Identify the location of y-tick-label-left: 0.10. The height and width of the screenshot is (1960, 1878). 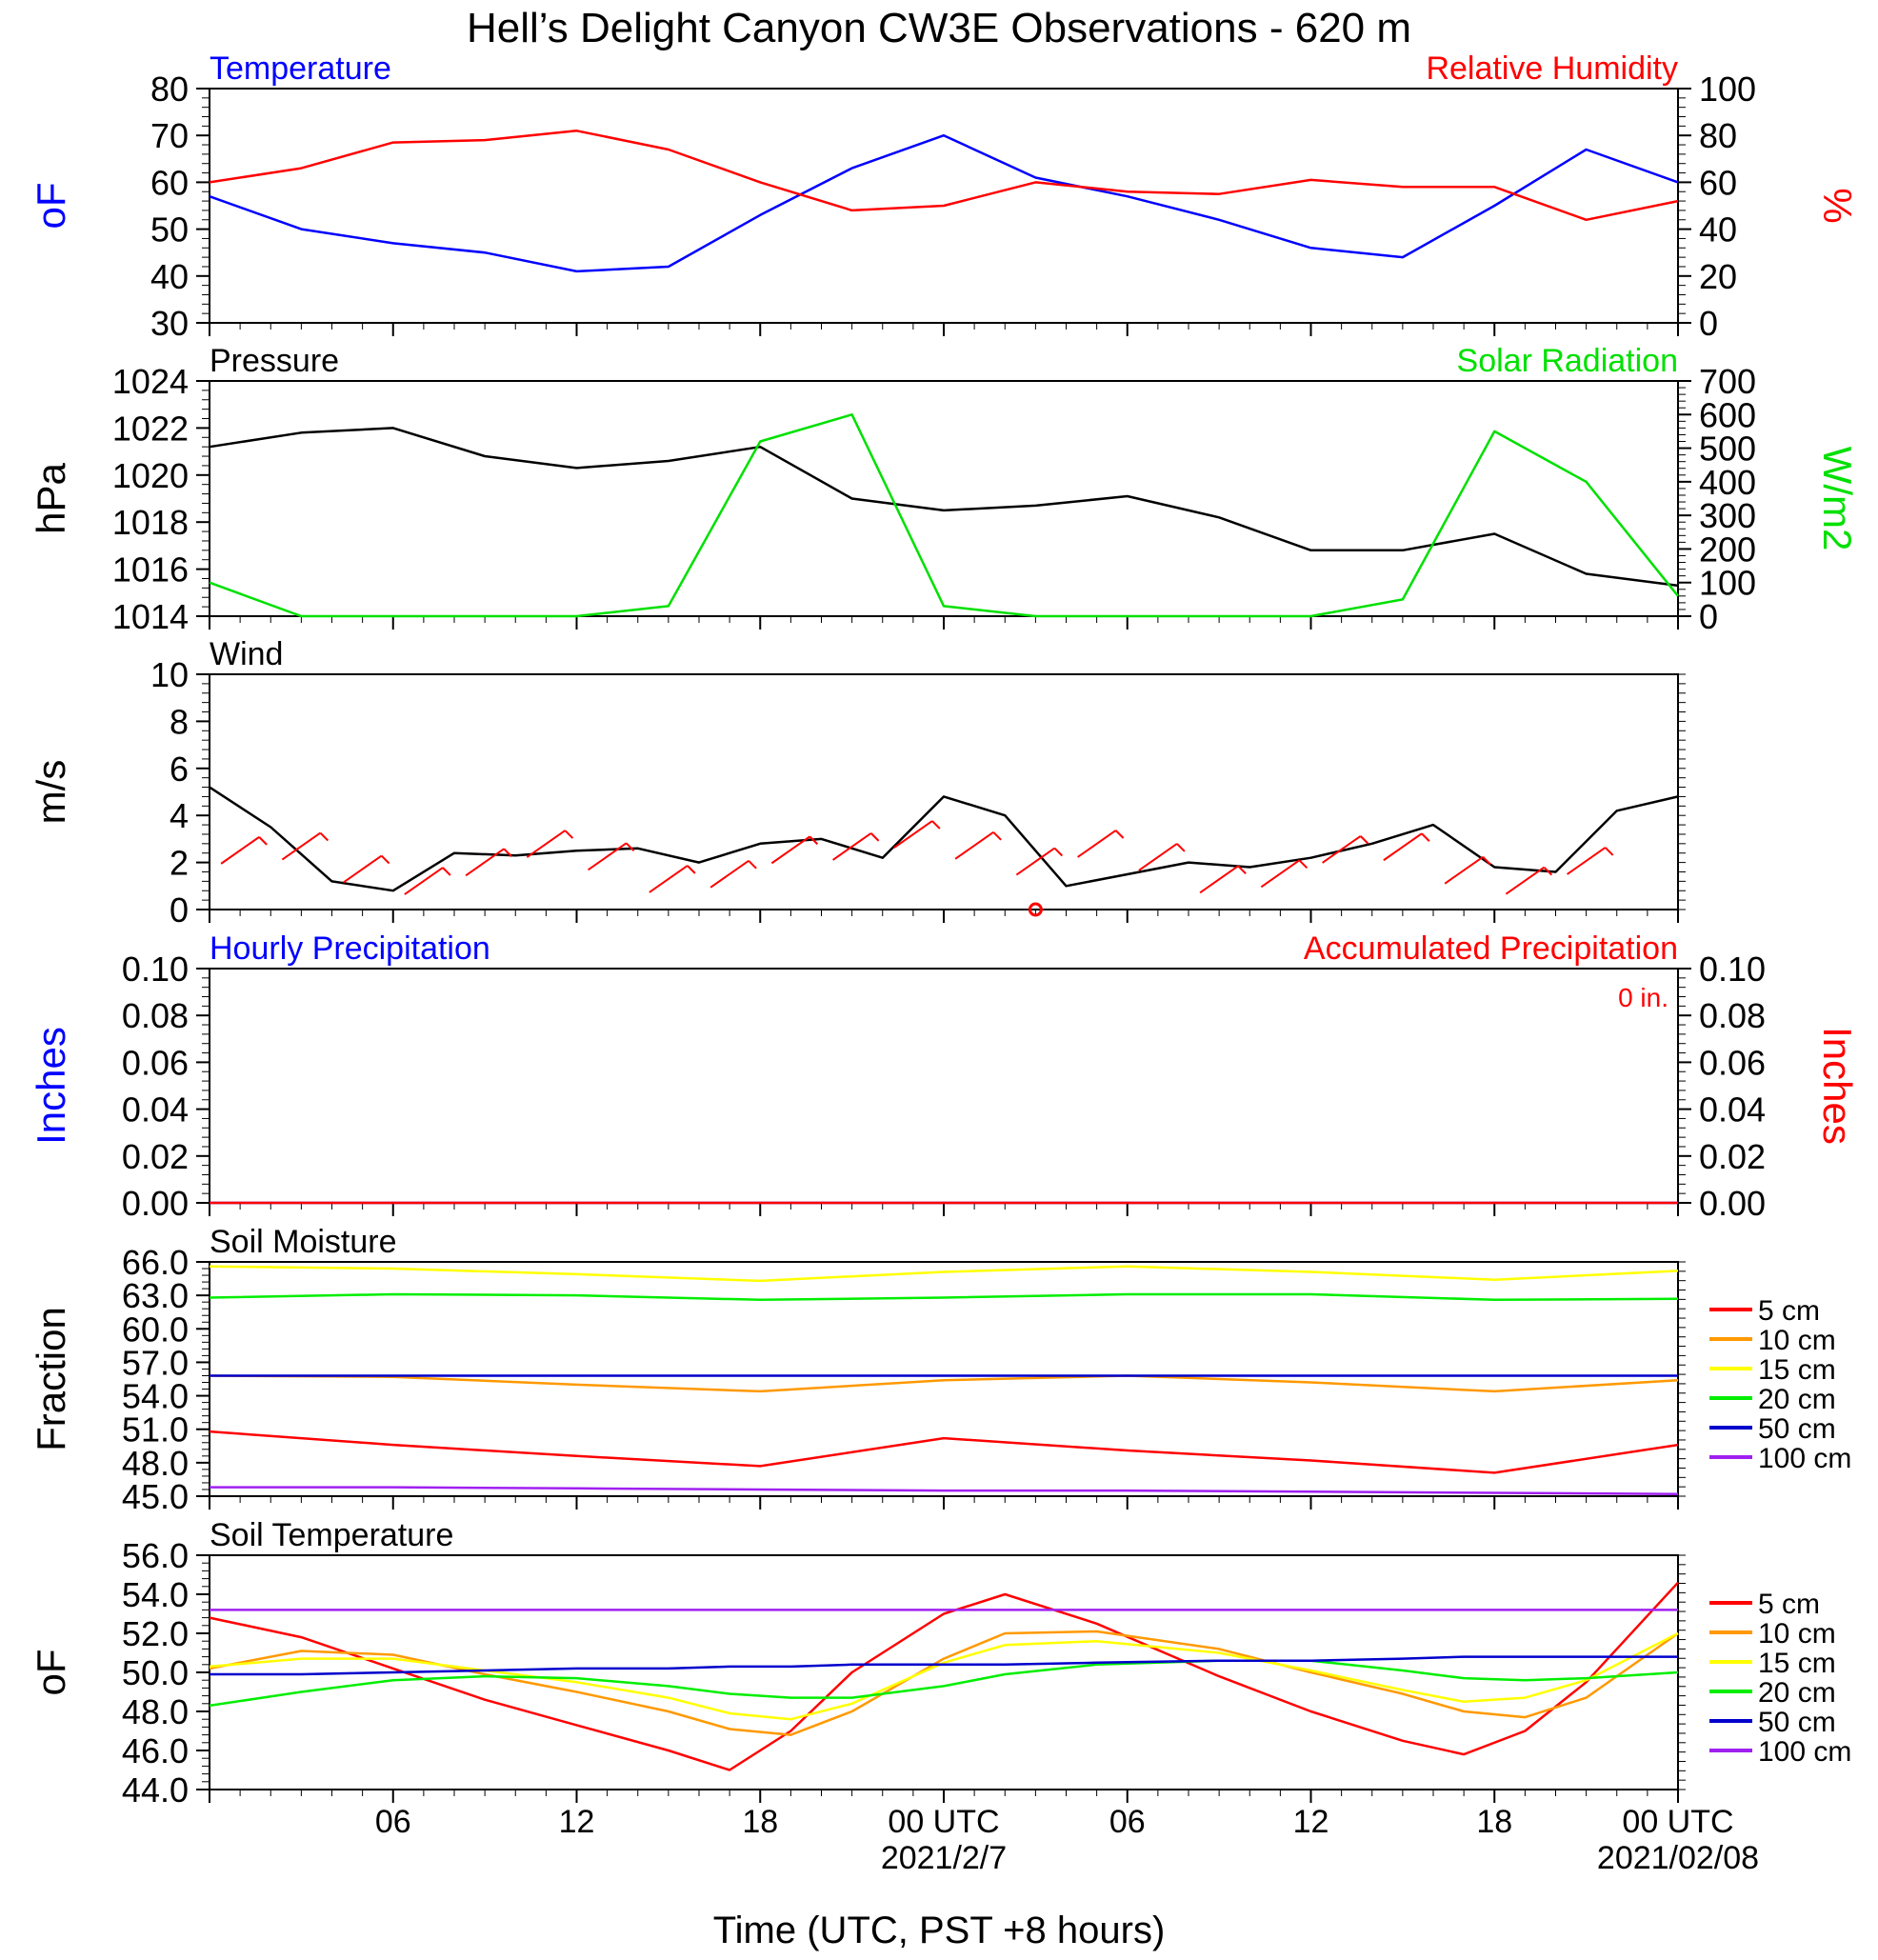
(155, 969).